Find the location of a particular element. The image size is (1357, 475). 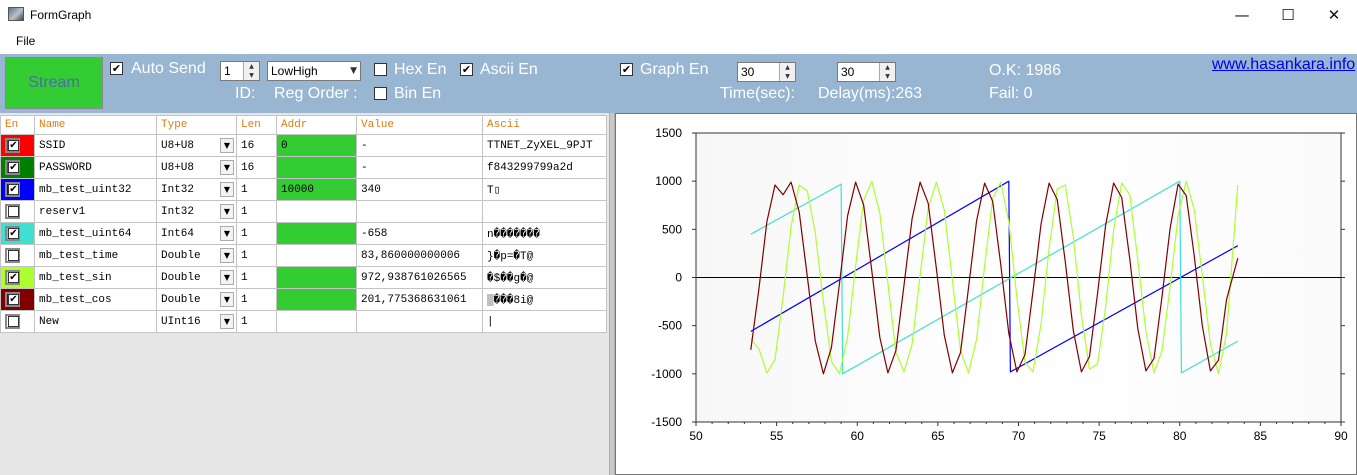

graph-en-checkbox: ✔ is located at coordinates (626, 69).